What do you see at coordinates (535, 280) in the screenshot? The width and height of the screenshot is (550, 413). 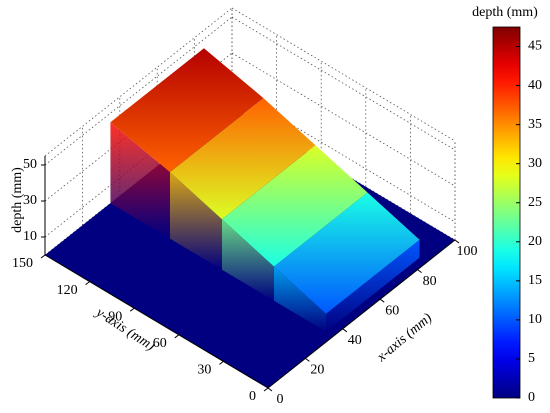 I see `colorbar-tick-label: 15` at bounding box center [535, 280].